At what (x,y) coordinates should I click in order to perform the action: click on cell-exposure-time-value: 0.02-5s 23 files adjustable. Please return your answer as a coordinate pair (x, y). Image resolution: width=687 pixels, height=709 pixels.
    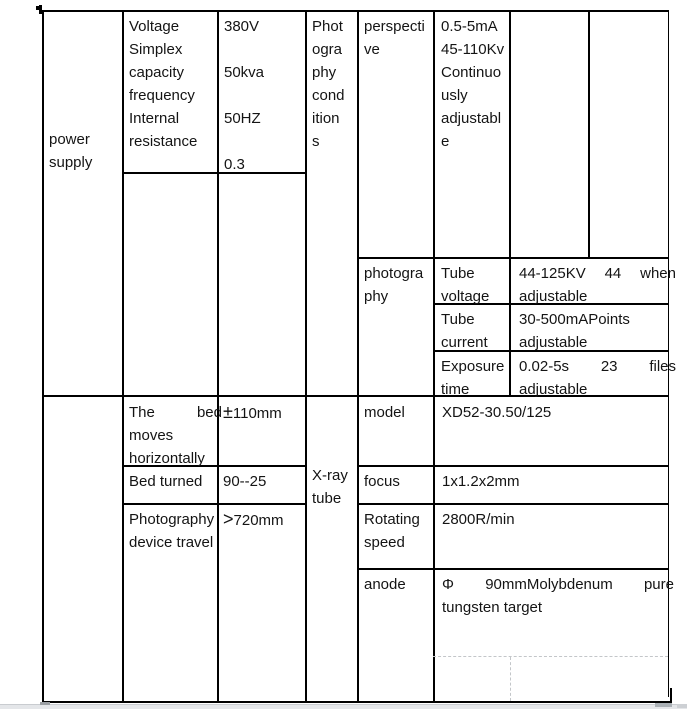
    Looking at the image, I should click on (597, 378).